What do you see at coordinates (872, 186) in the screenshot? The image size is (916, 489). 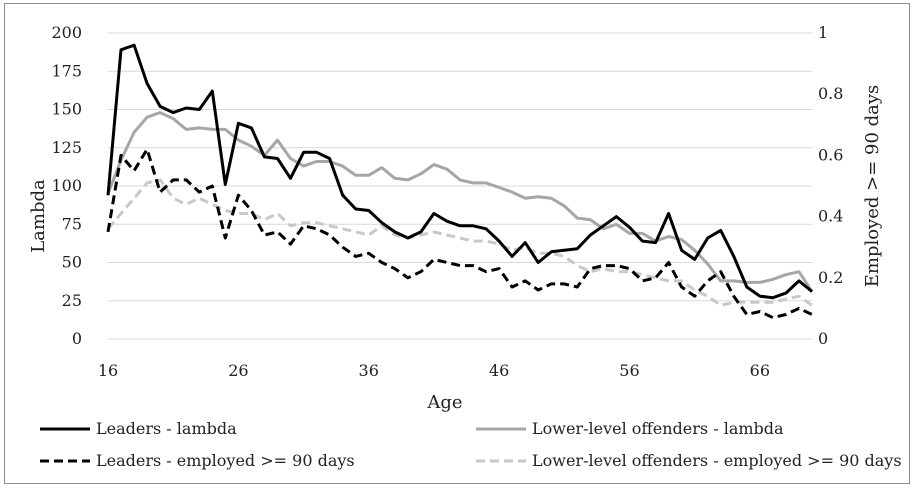 I see `y2-axis-title: Employed >= 90 days` at bounding box center [872, 186].